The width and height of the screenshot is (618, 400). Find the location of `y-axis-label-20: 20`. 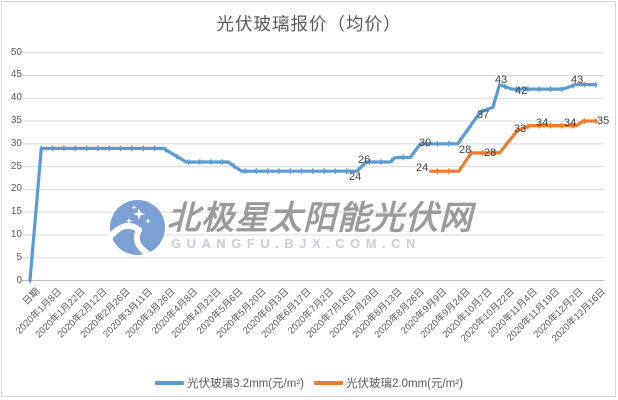

y-axis-label-20: 20 is located at coordinates (16, 189).